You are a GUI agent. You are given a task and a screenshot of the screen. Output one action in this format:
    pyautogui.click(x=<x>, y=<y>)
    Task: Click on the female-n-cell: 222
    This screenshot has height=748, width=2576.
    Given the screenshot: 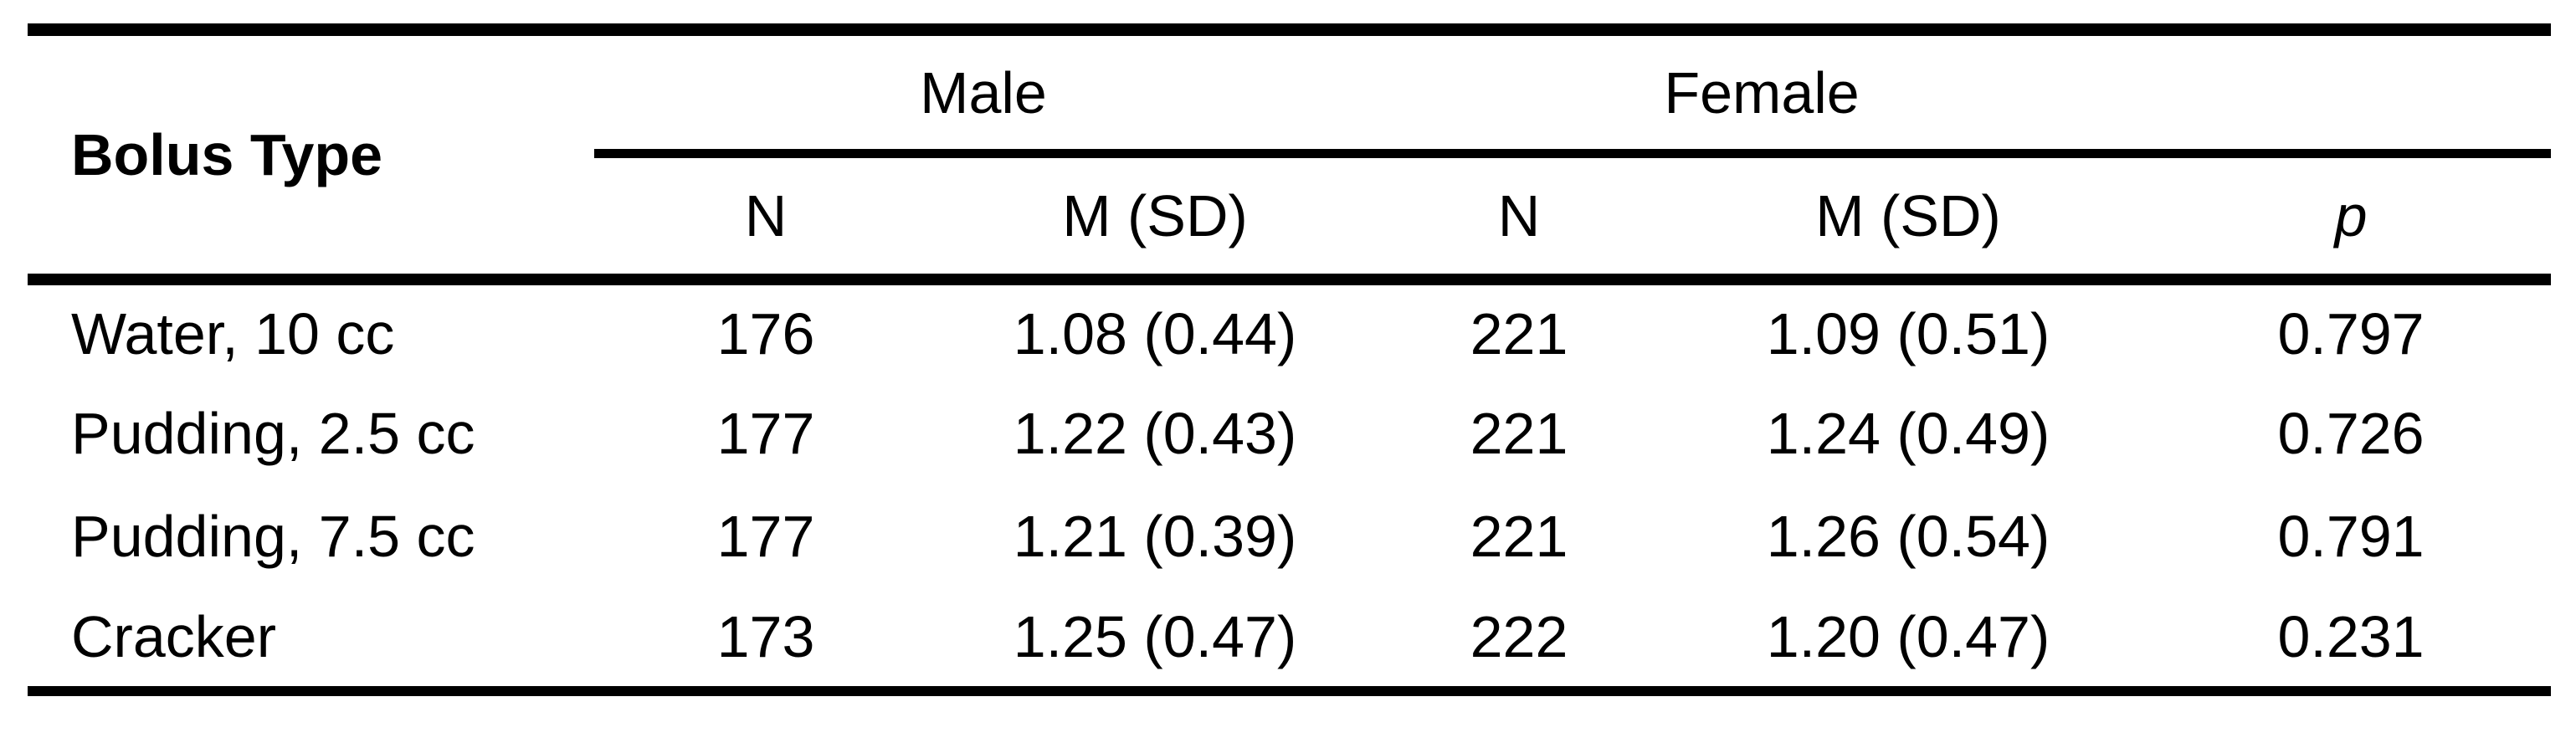 What is the action you would take?
    pyautogui.click(x=1519, y=636)
    